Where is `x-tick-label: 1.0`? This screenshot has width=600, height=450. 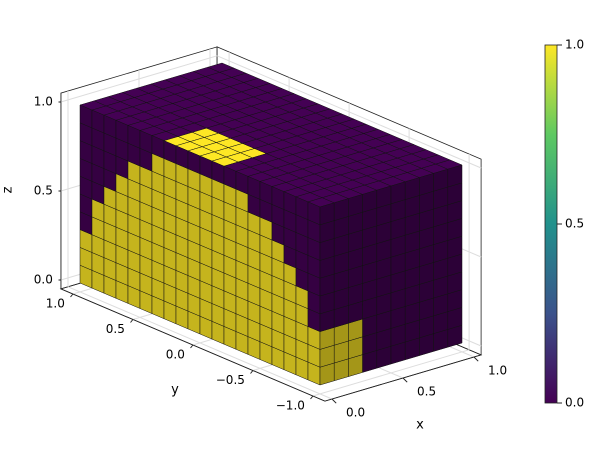 x-tick-label: 1.0 is located at coordinates (497, 371).